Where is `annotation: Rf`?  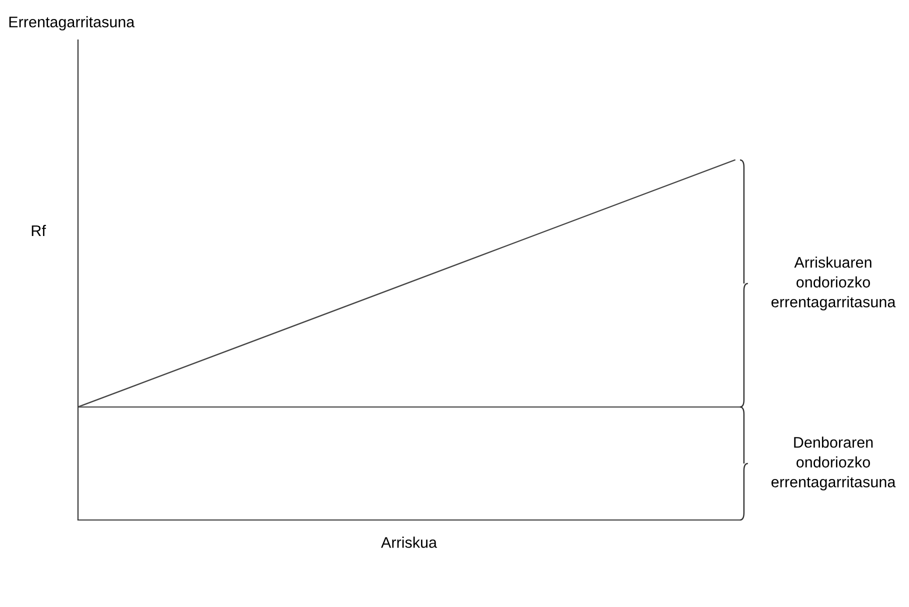 annotation: Rf is located at coordinates (39, 230).